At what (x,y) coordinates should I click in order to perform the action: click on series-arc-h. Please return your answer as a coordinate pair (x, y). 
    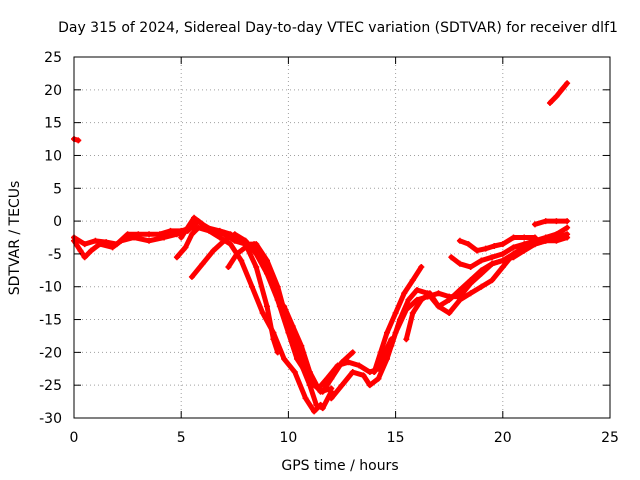
    Looking at the image, I should click on (422, 326).